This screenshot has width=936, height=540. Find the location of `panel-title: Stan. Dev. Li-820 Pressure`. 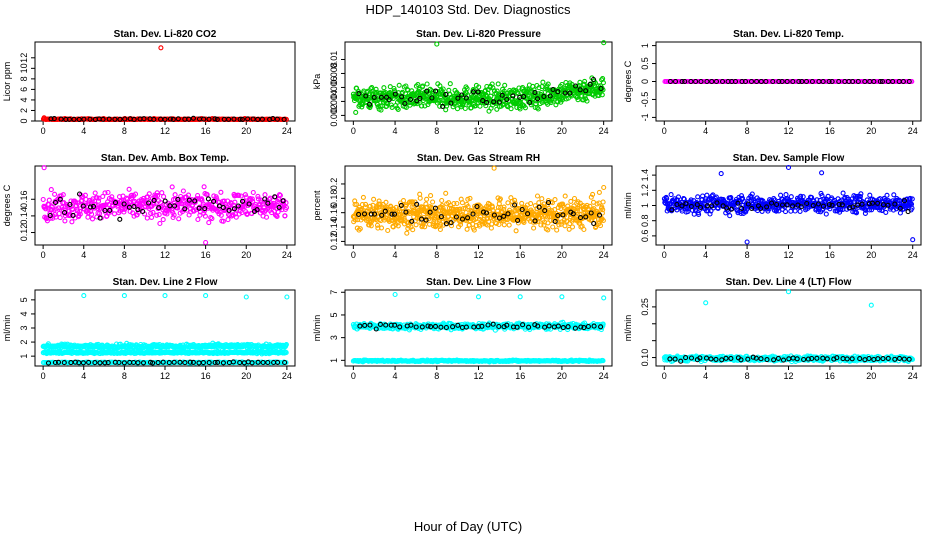

panel-title: Stan. Dev. Li-820 Pressure is located at coordinates (478, 34).